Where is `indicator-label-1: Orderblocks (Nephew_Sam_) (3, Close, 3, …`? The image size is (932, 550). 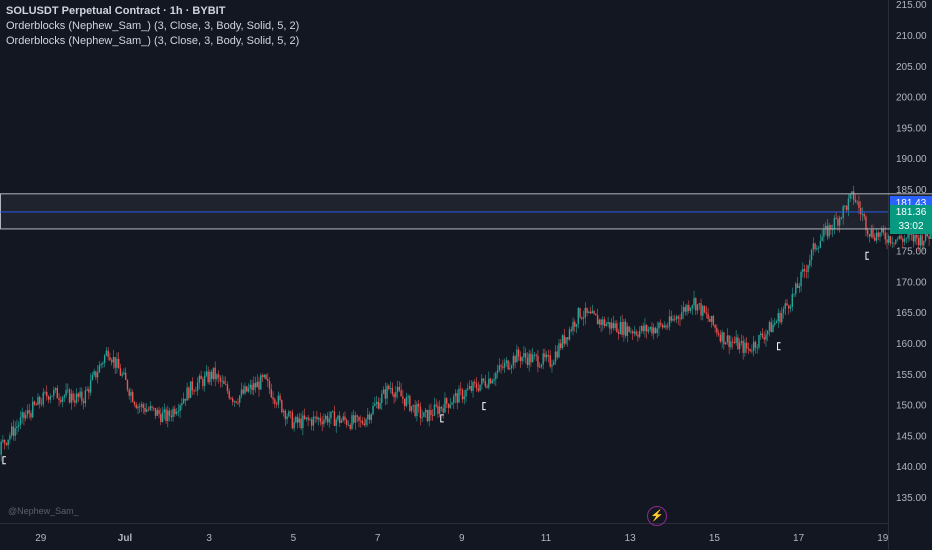 indicator-label-1: Orderblocks (Nephew_Sam_) (3, Close, 3, … is located at coordinates (153, 26).